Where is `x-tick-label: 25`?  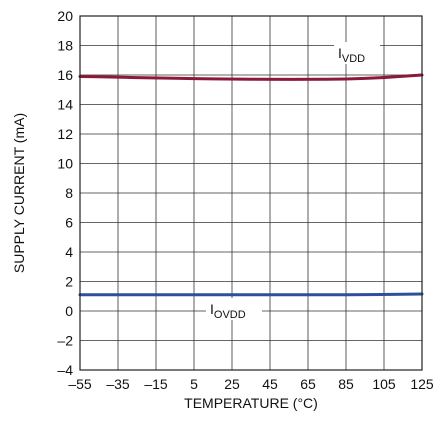 x-tick-label: 25 is located at coordinates (232, 384).